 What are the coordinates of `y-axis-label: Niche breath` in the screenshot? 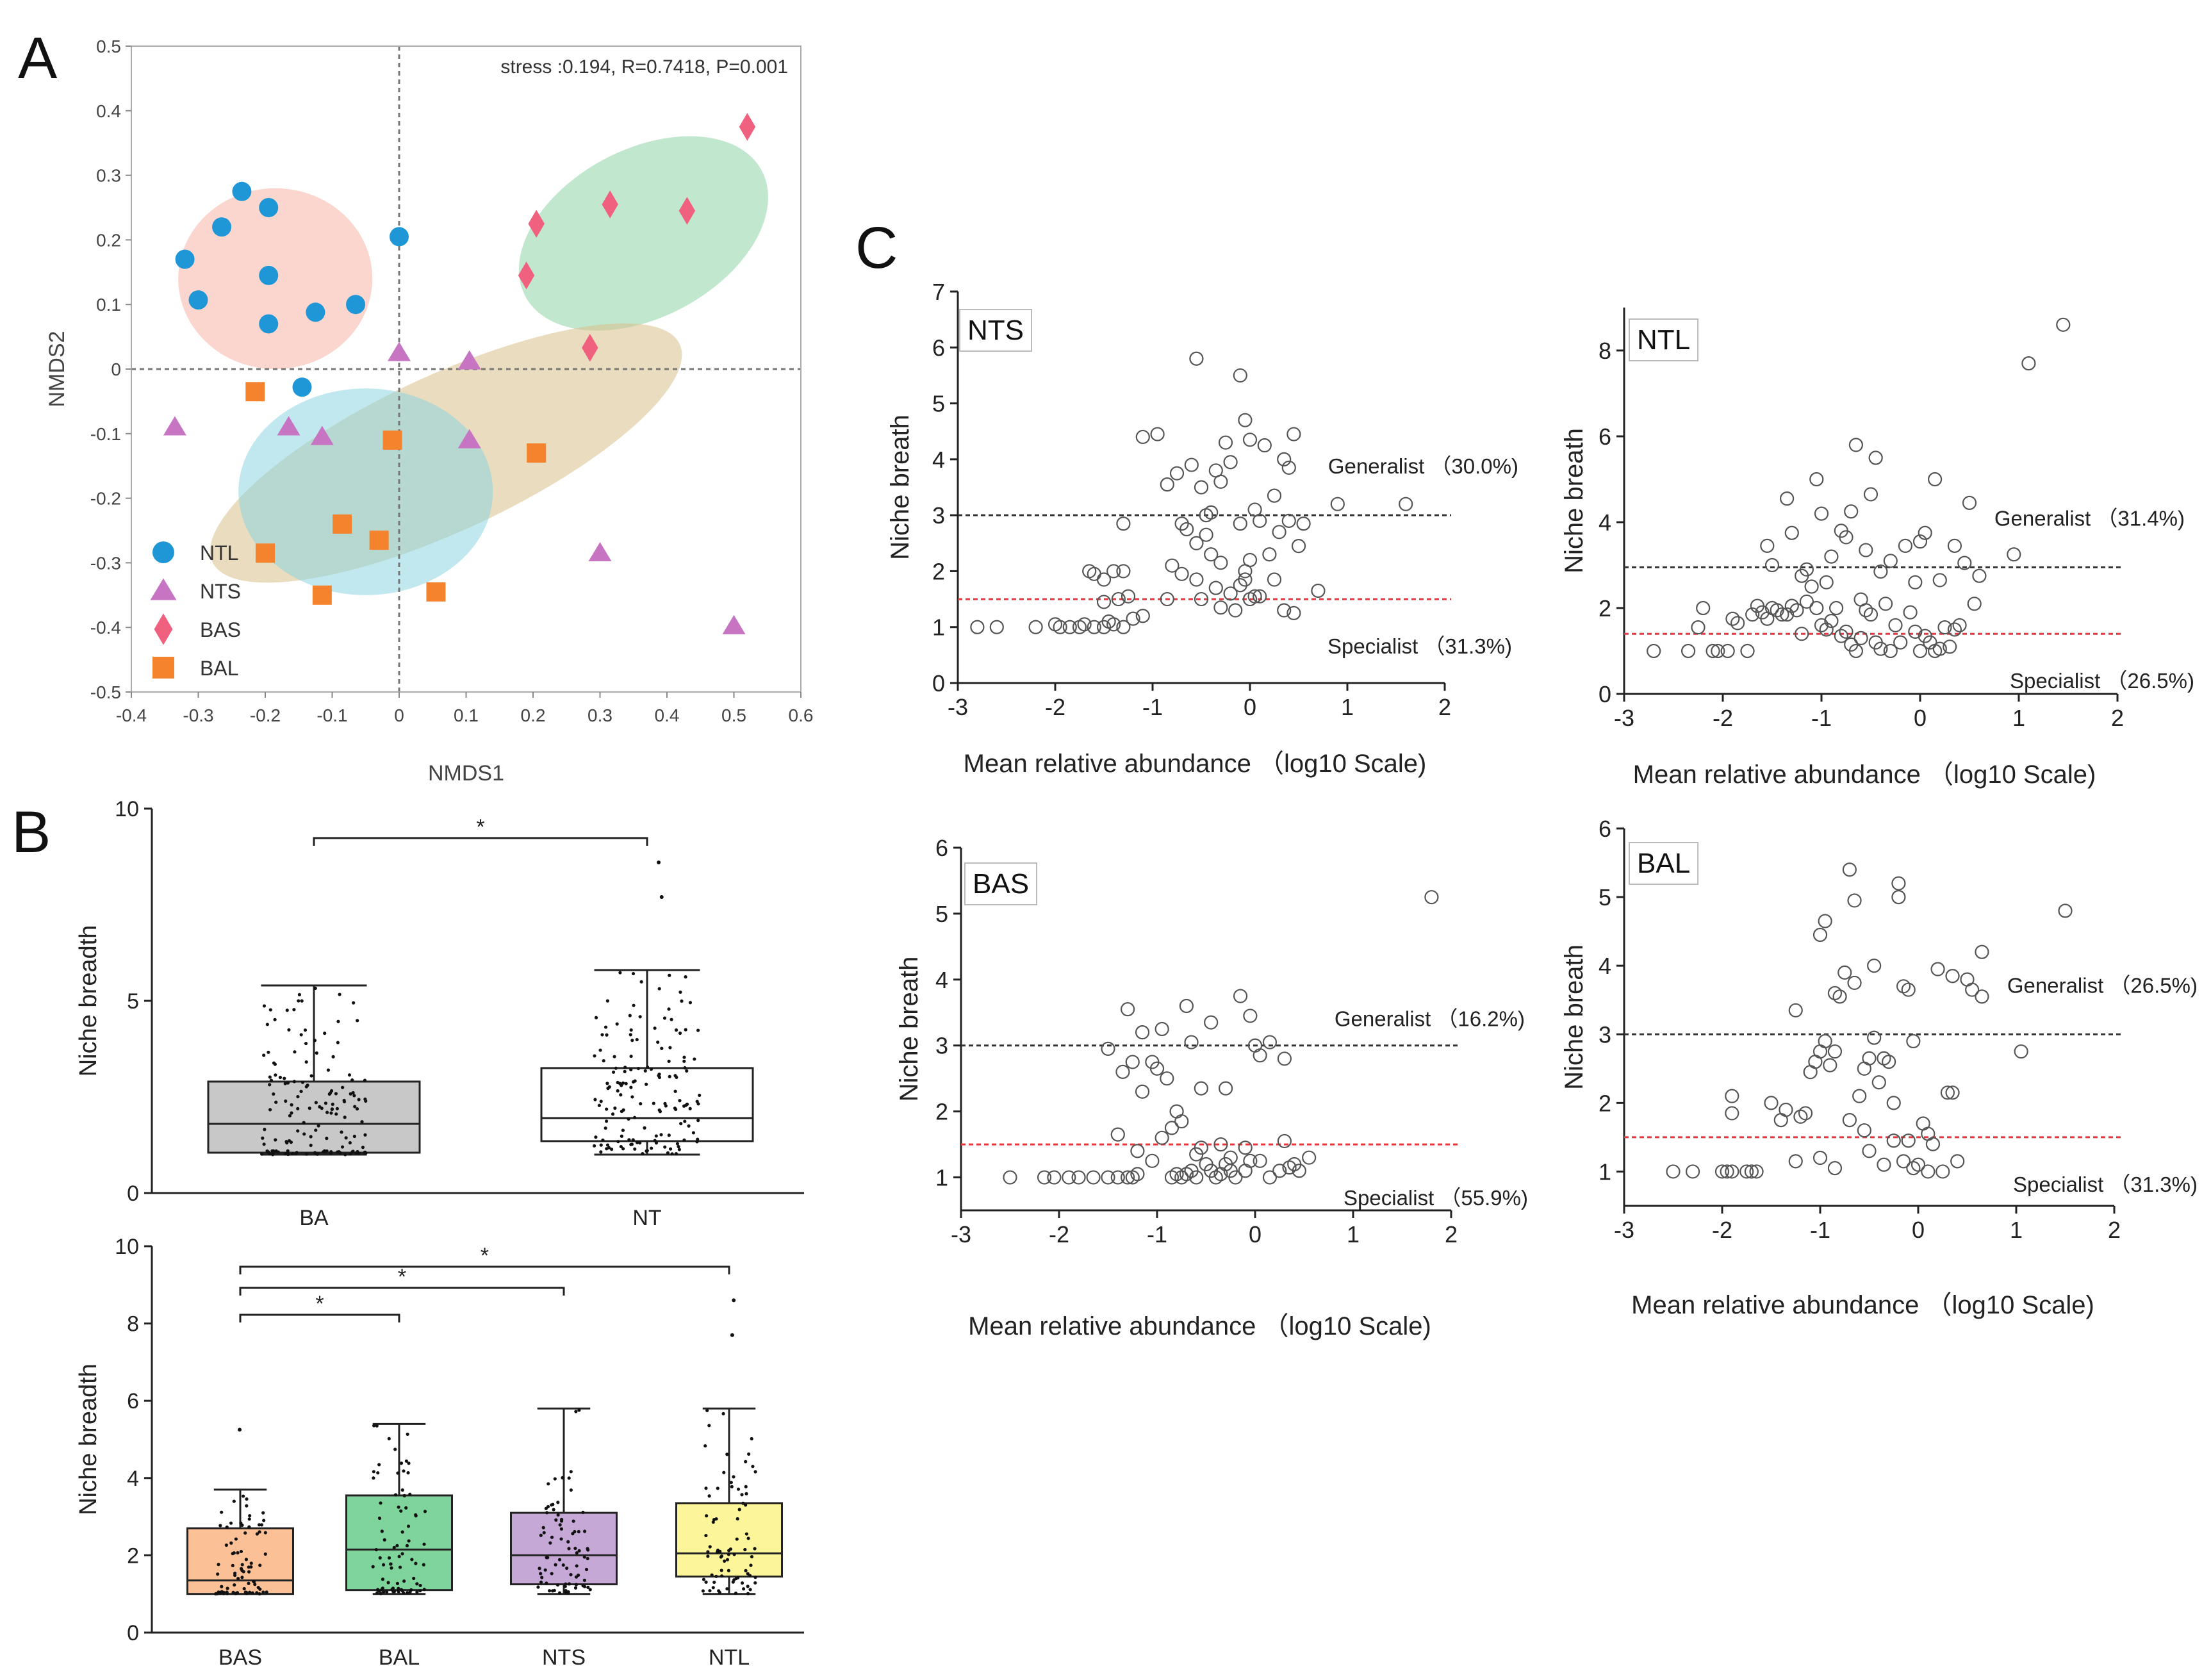 It's located at (1574, 501).